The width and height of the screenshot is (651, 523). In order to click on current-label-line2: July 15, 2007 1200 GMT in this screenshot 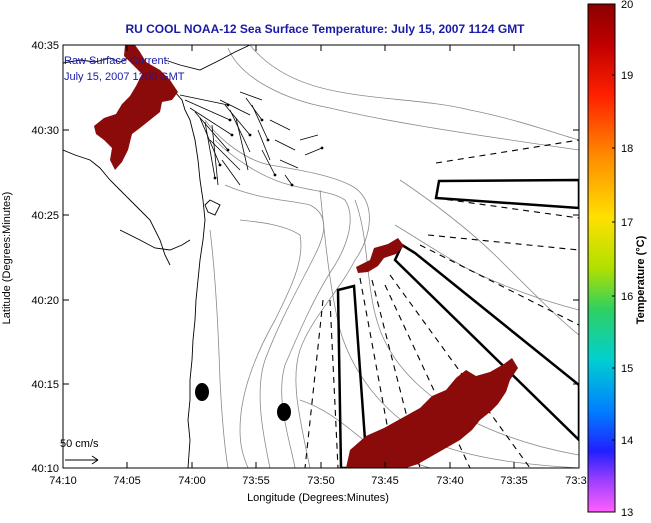, I will do `click(124, 77)`.